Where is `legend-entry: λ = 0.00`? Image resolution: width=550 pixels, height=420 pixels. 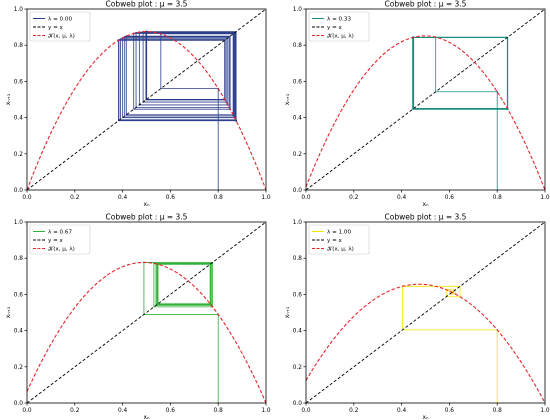 legend-entry: λ = 0.00 is located at coordinates (60, 20).